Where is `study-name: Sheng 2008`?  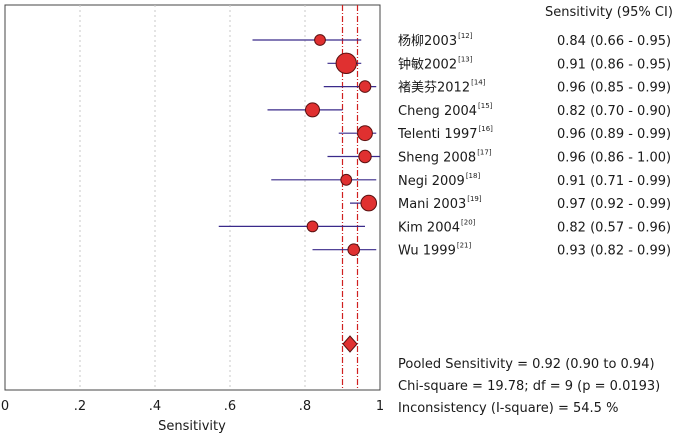 study-name: Sheng 2008 is located at coordinates (437, 158).